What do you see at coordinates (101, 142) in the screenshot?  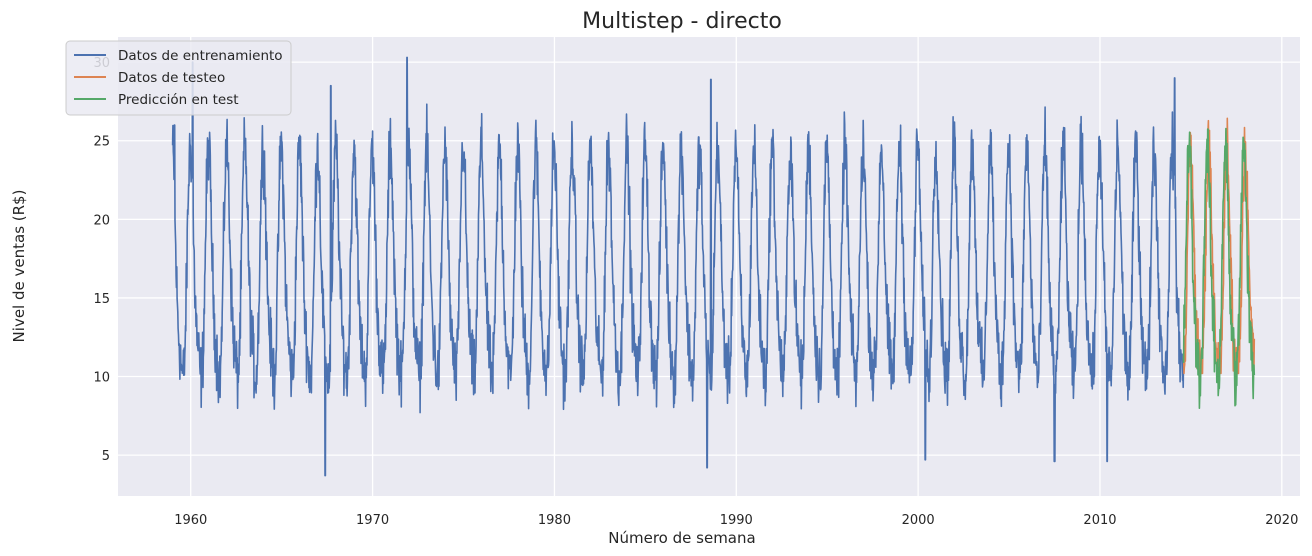 I see `y-tick-label: 25` at bounding box center [101, 142].